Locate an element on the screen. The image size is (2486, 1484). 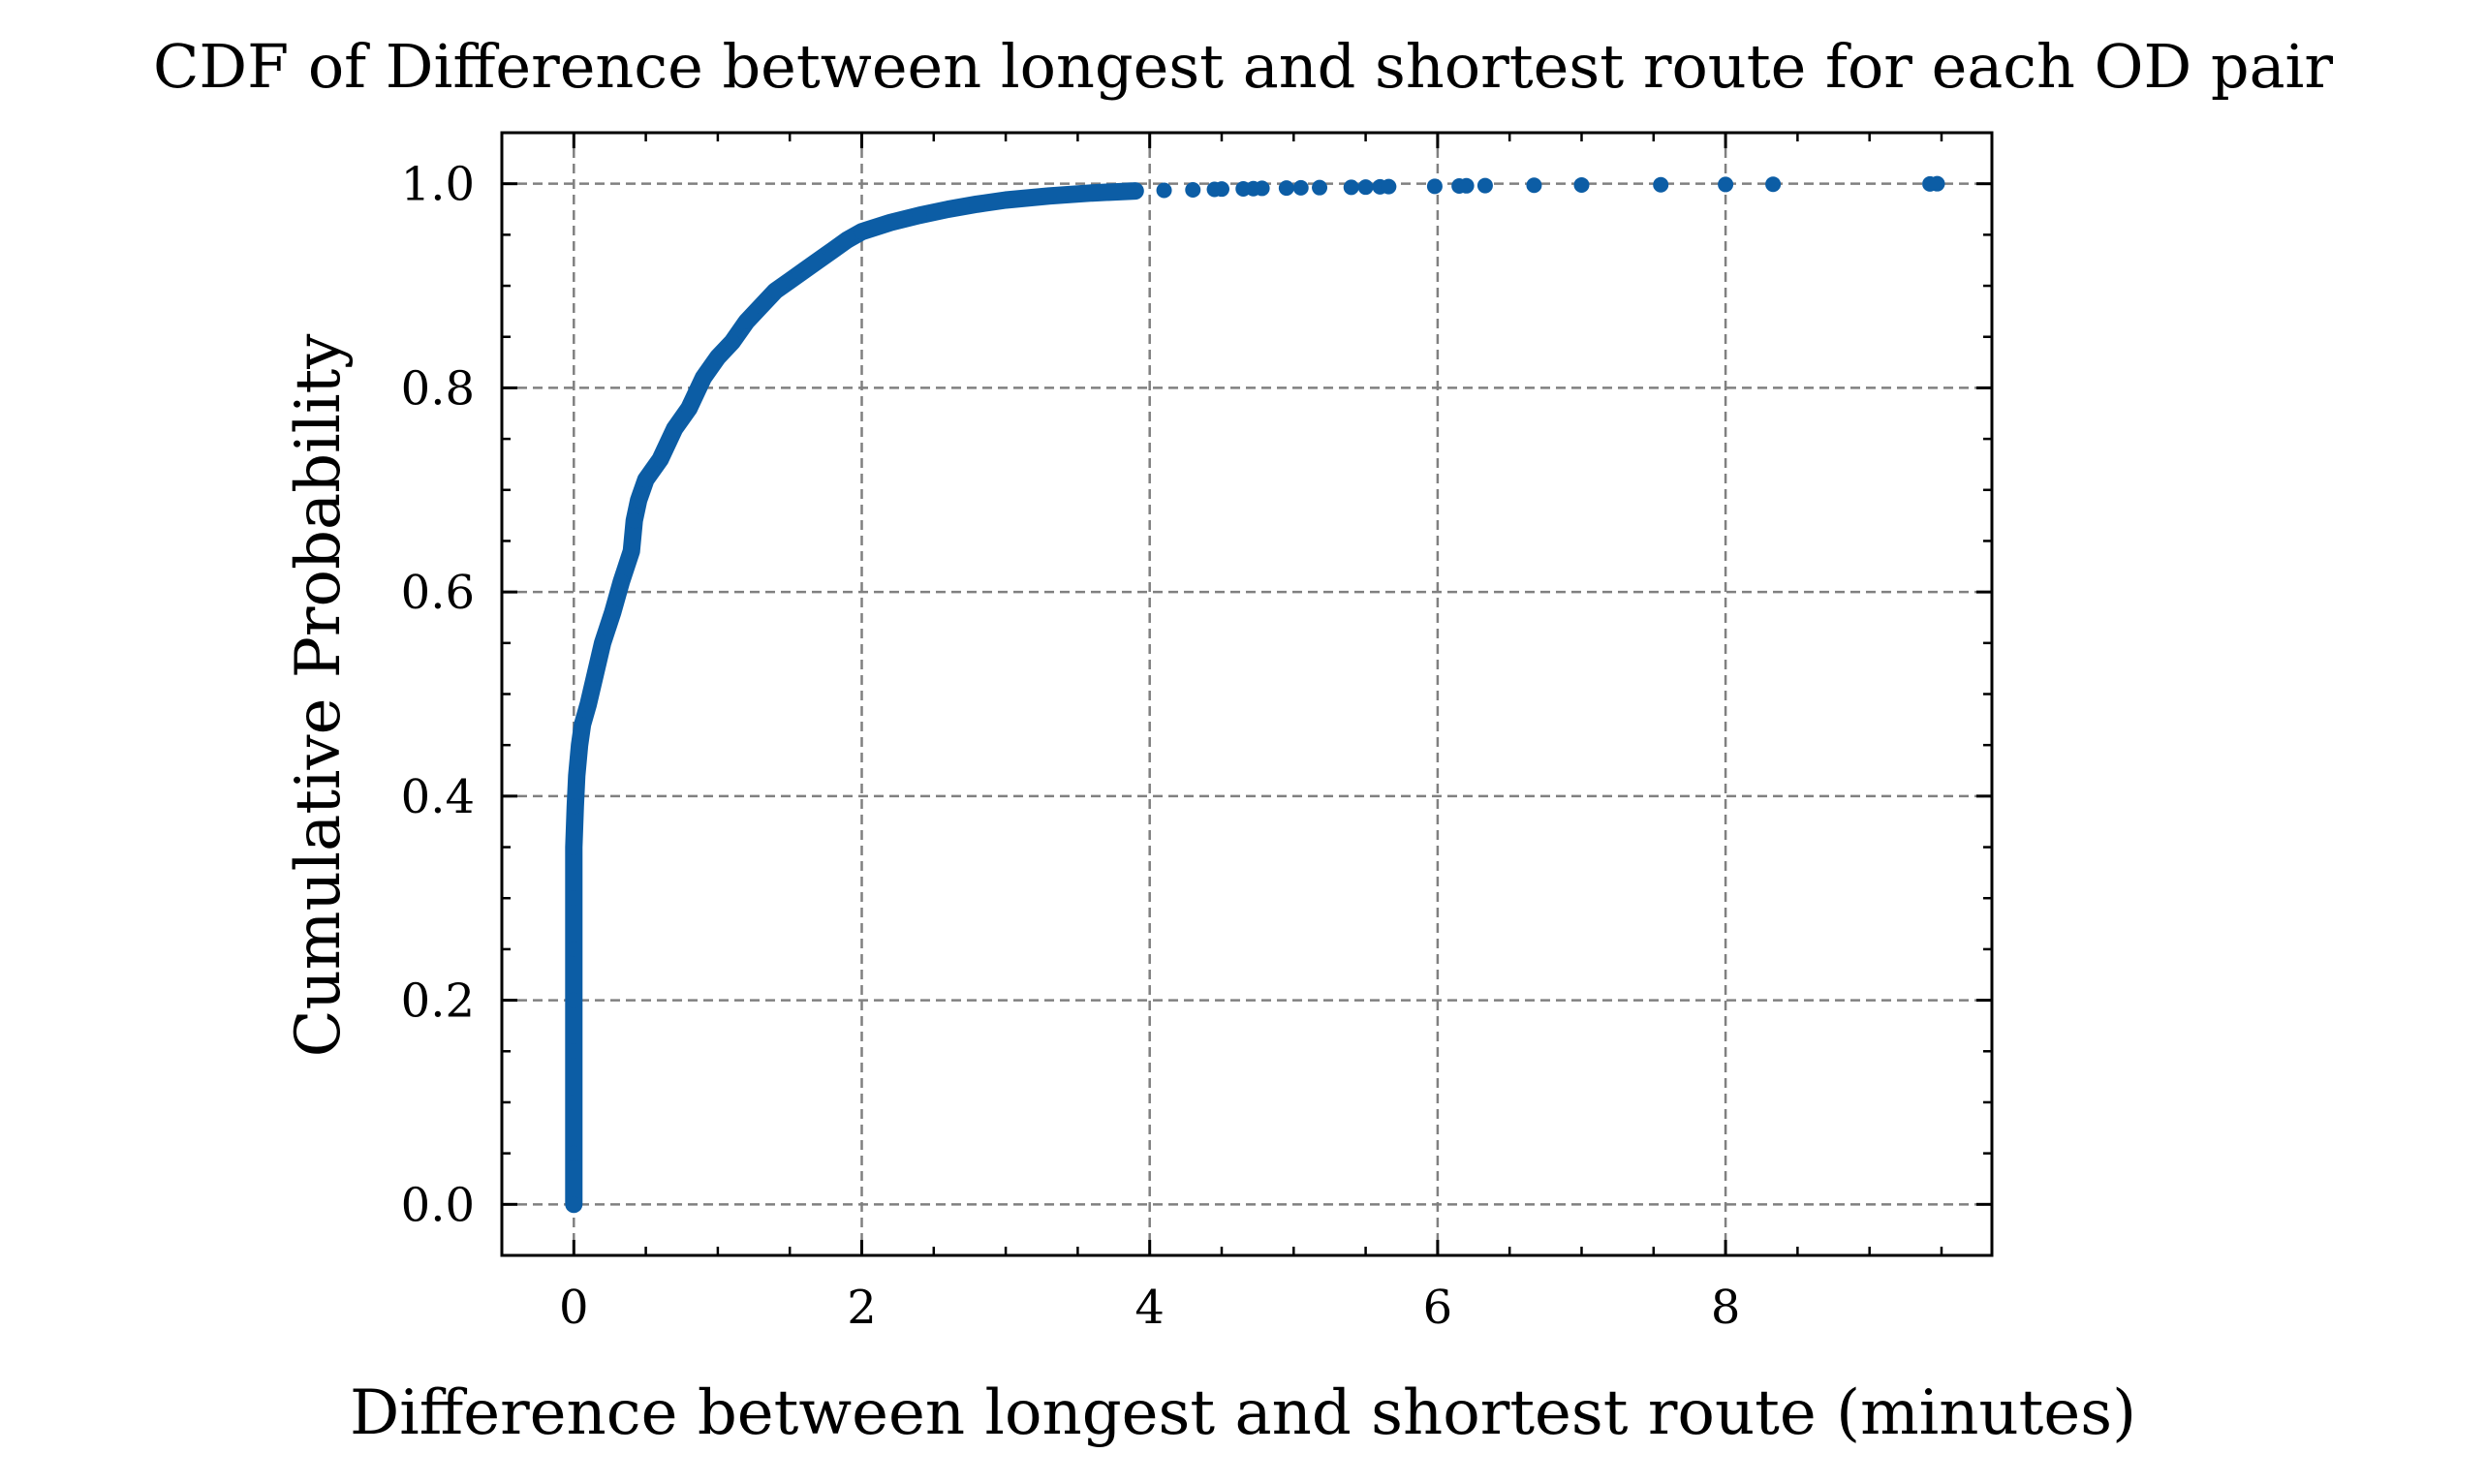
x-tick-label: 6 is located at coordinates (1438, 1308).